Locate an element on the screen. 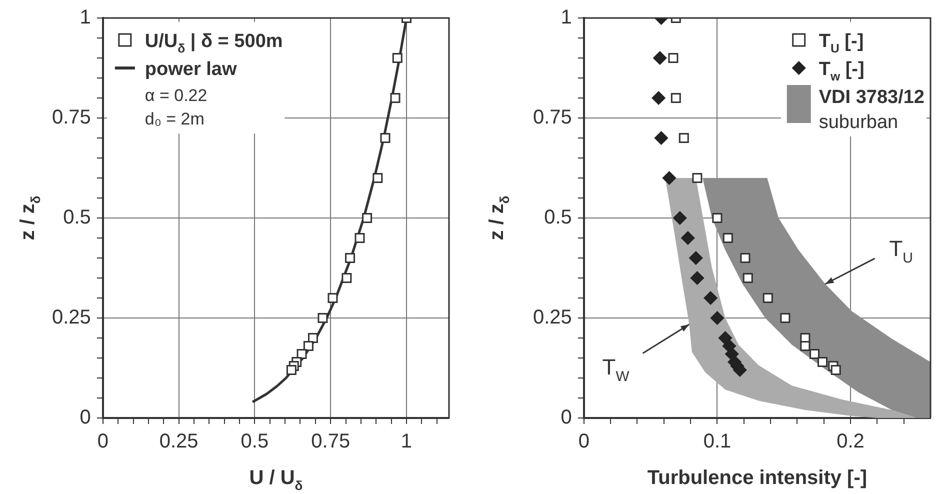  x-axis-title: Turbulence intensity [-] is located at coordinates (757, 478).